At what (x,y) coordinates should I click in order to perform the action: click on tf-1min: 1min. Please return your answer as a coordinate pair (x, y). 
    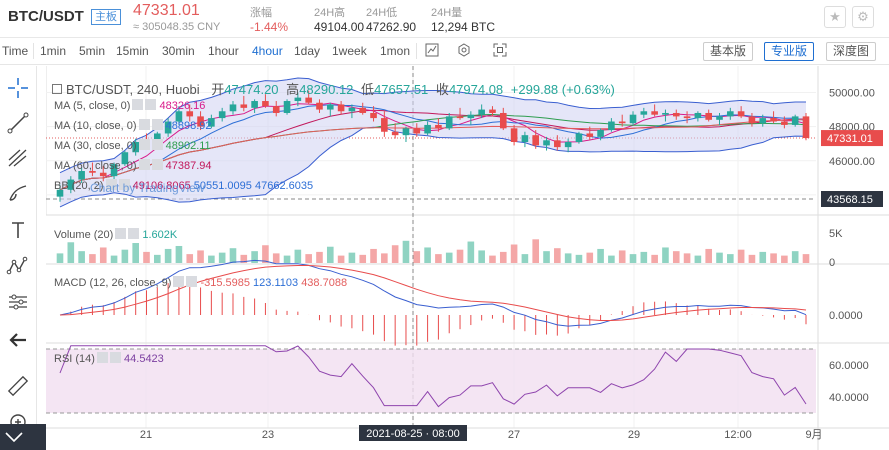
    Looking at the image, I should click on (53, 51).